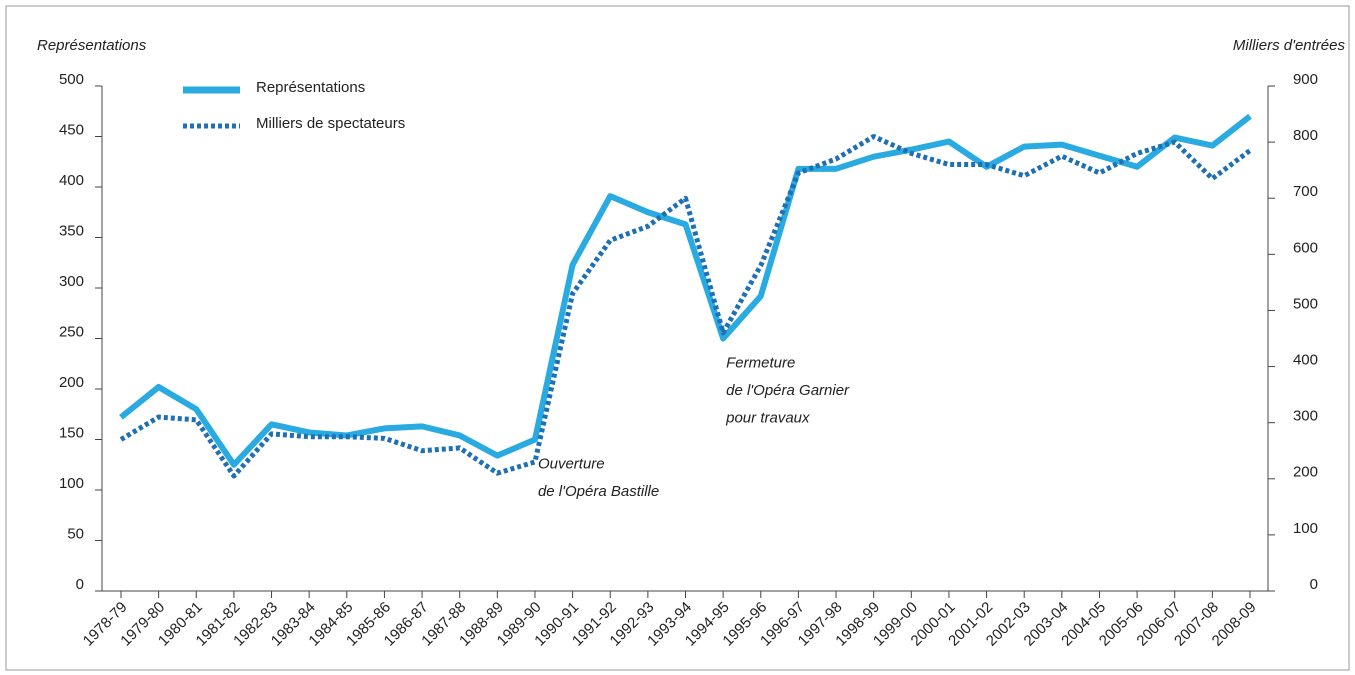 This screenshot has width=1355, height=675. What do you see at coordinates (71, 432) in the screenshot?
I see `y-tick-label: 150` at bounding box center [71, 432].